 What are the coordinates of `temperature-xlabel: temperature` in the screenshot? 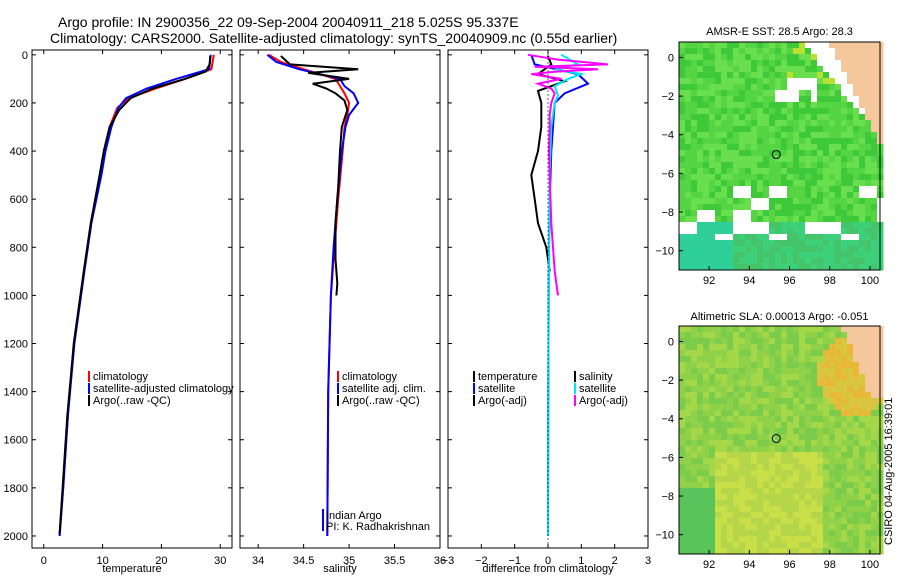 It's located at (131, 569).